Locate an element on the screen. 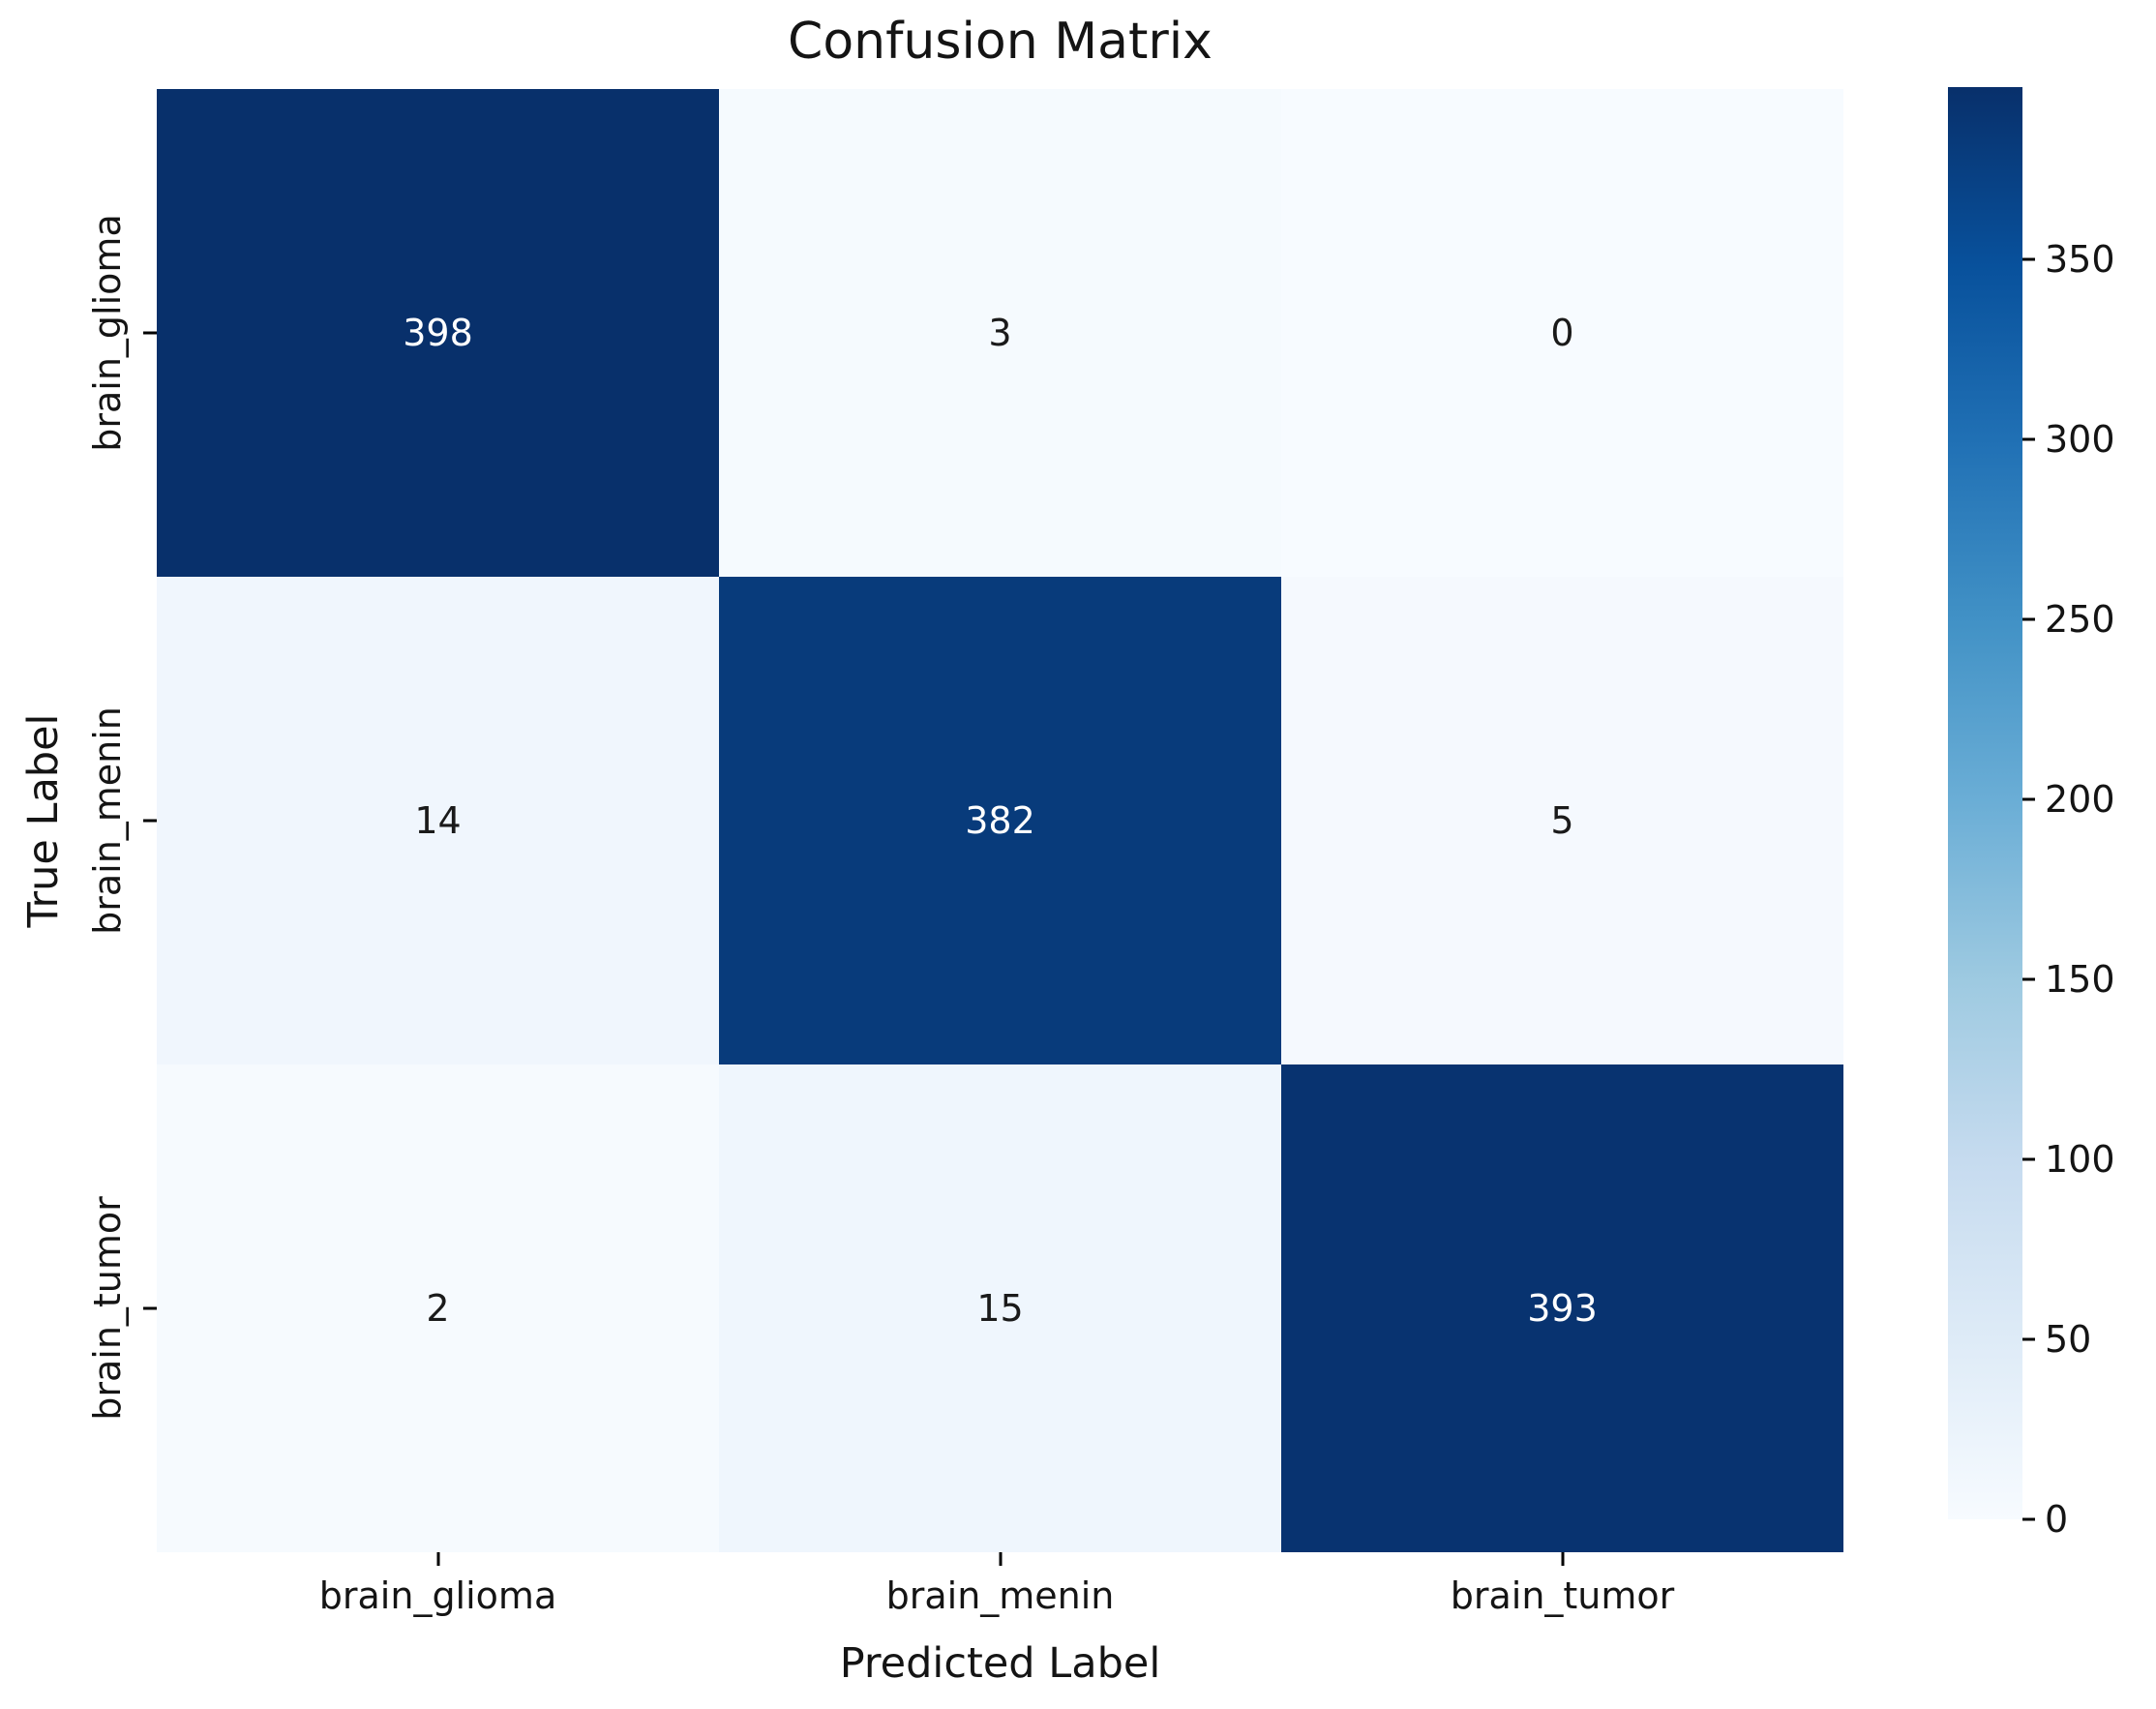 The image size is (2156, 1709). cell-value: 5 is located at coordinates (1562, 821).